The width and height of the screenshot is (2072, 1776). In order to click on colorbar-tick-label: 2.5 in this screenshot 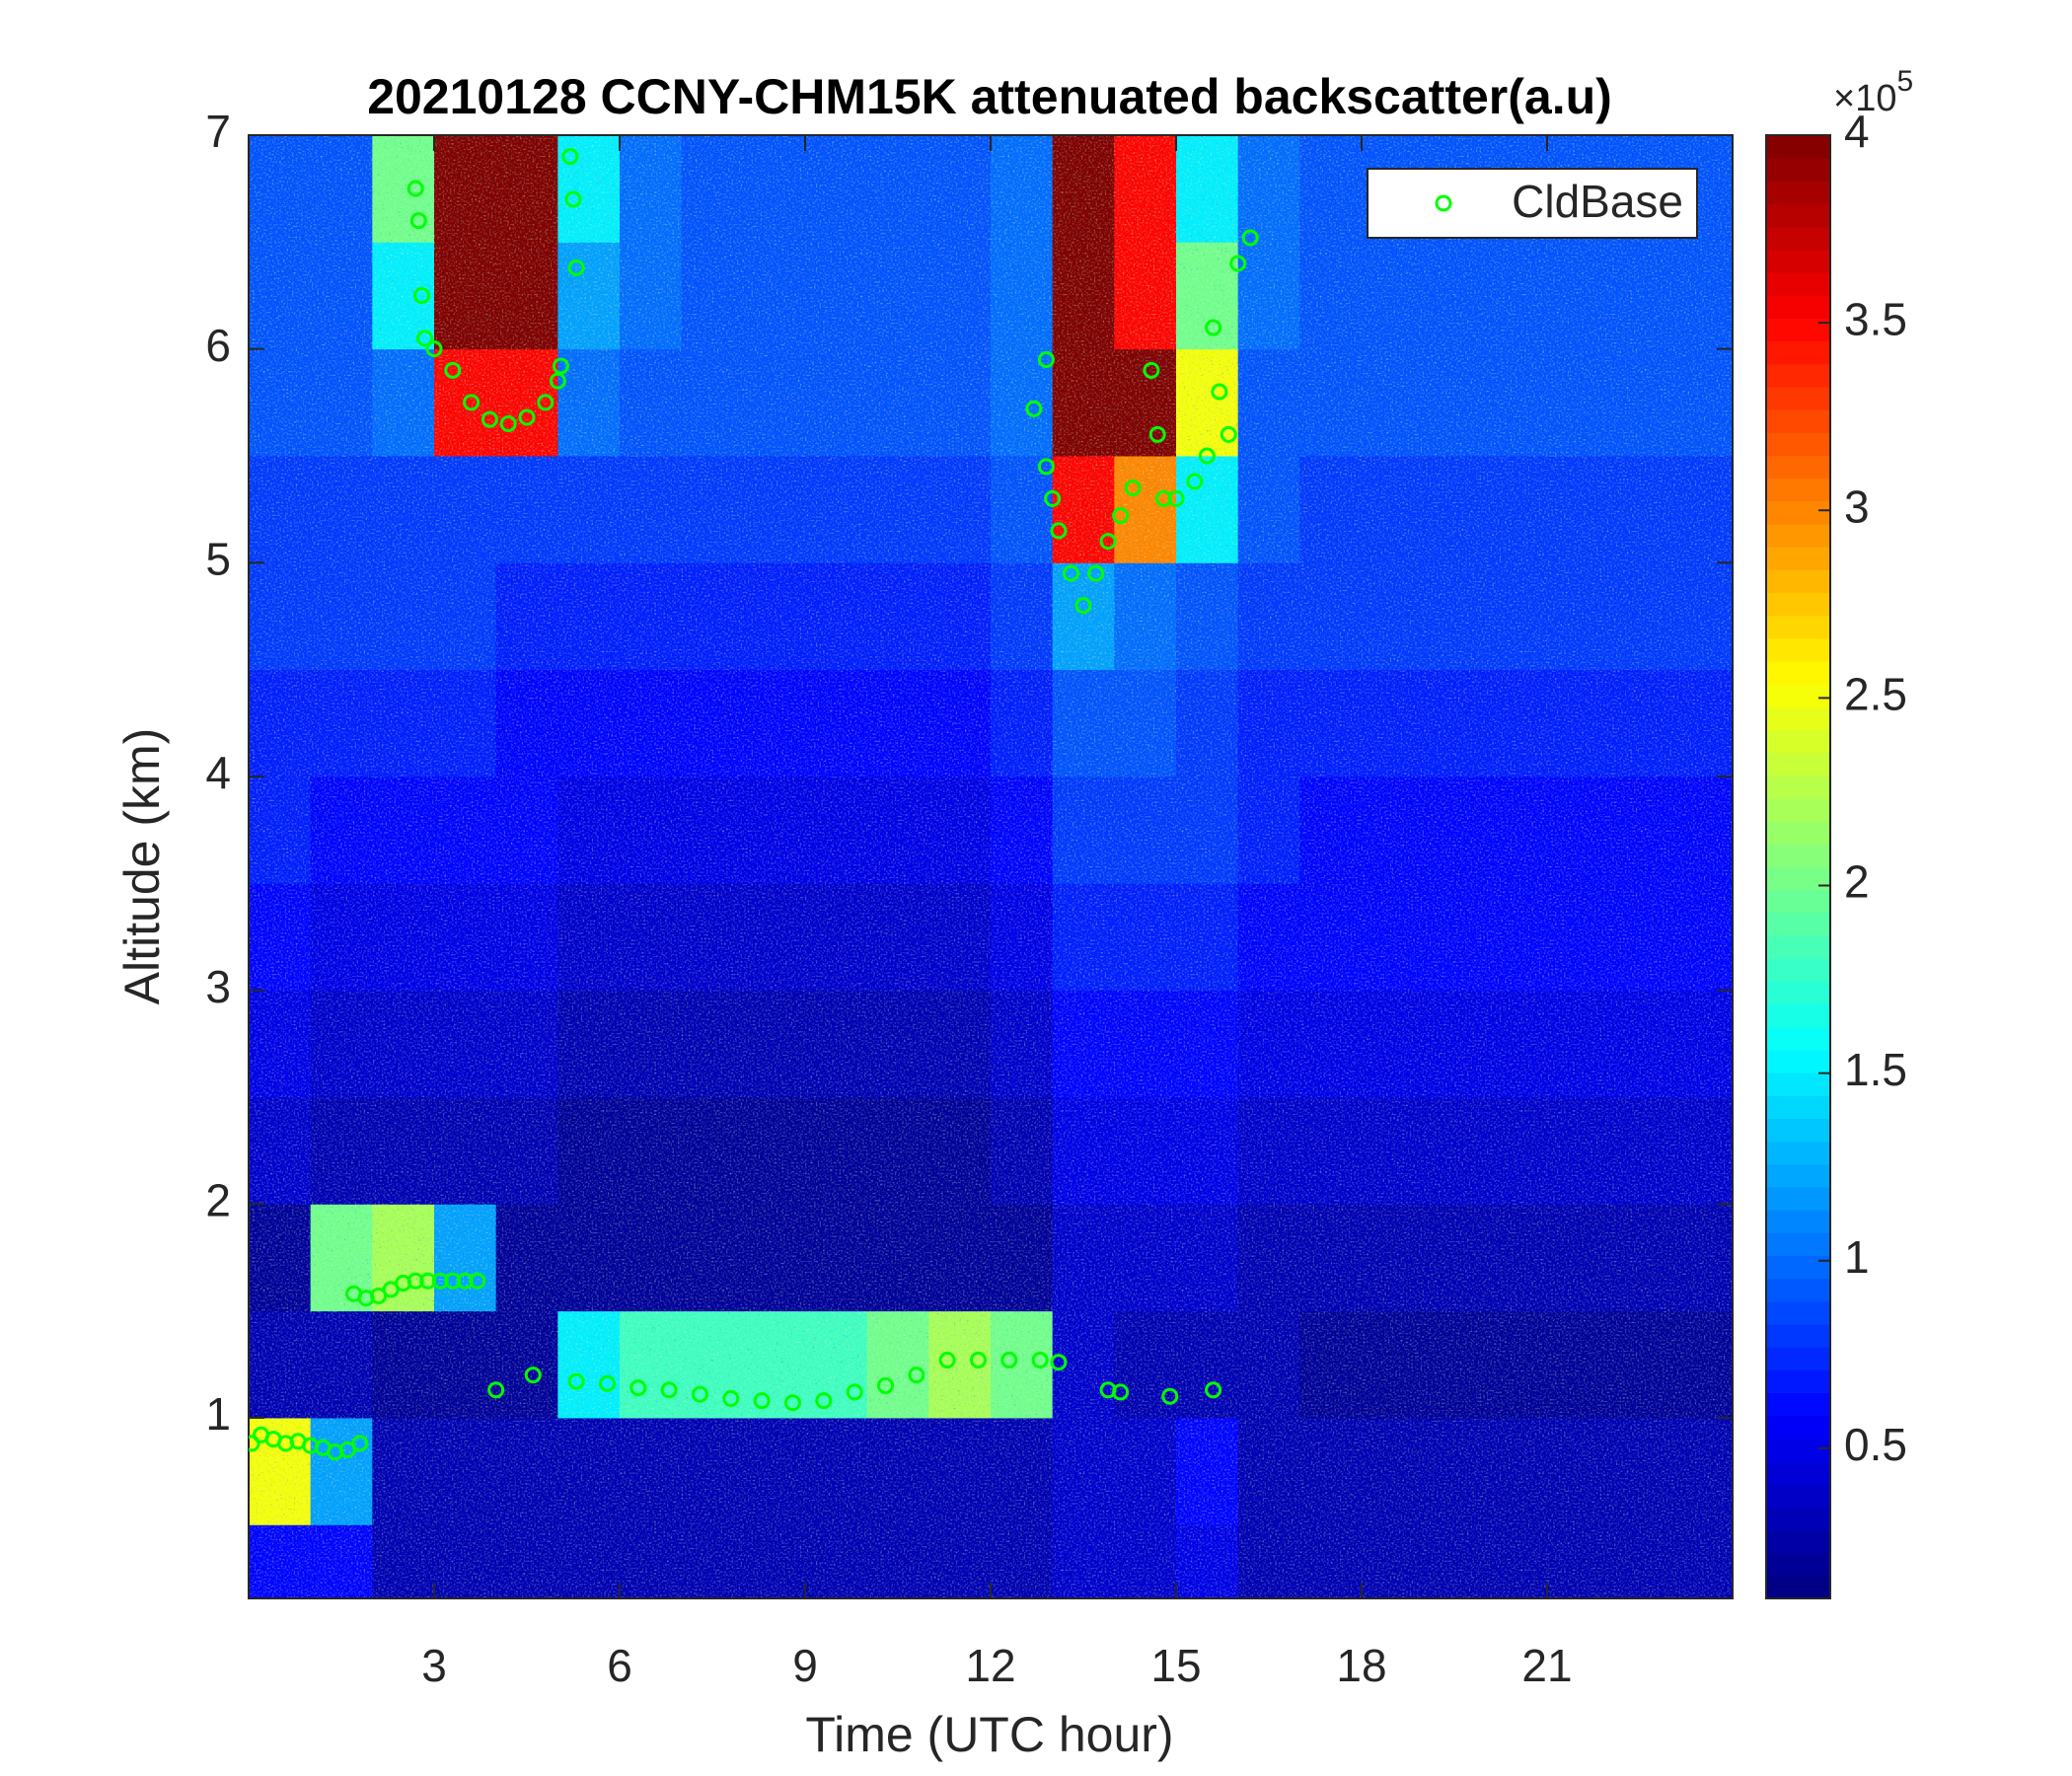, I will do `click(1876, 695)`.